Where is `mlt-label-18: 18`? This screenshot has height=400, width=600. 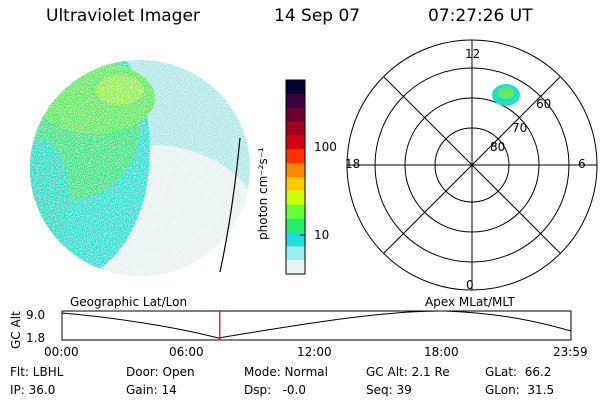 mlt-label-18: 18 is located at coordinates (353, 164).